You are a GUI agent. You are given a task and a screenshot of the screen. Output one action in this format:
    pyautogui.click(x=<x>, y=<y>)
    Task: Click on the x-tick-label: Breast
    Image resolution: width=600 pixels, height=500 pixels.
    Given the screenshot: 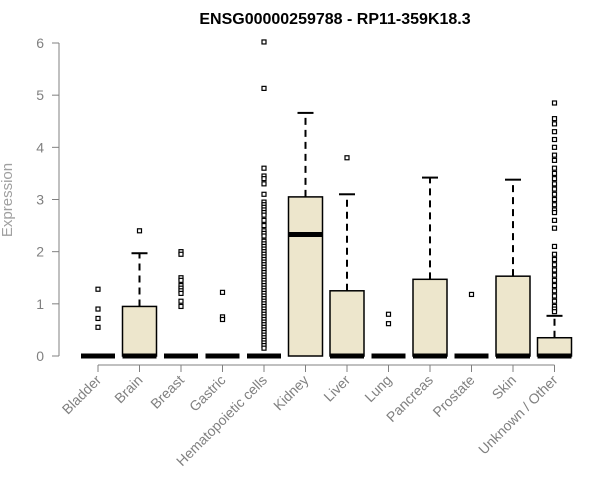 What is the action you would take?
    pyautogui.click(x=167, y=392)
    